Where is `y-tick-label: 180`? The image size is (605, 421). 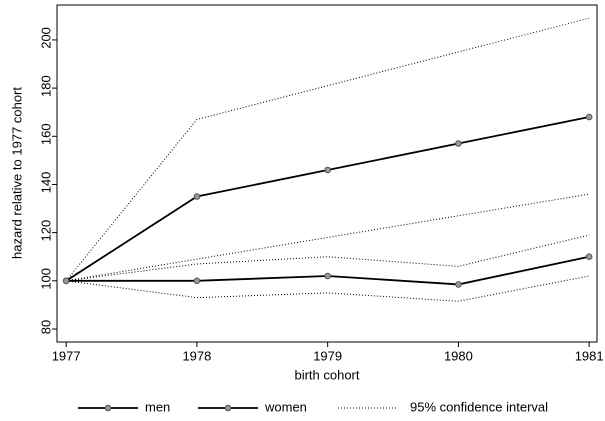
y-tick-label: 180 is located at coordinates (45, 86).